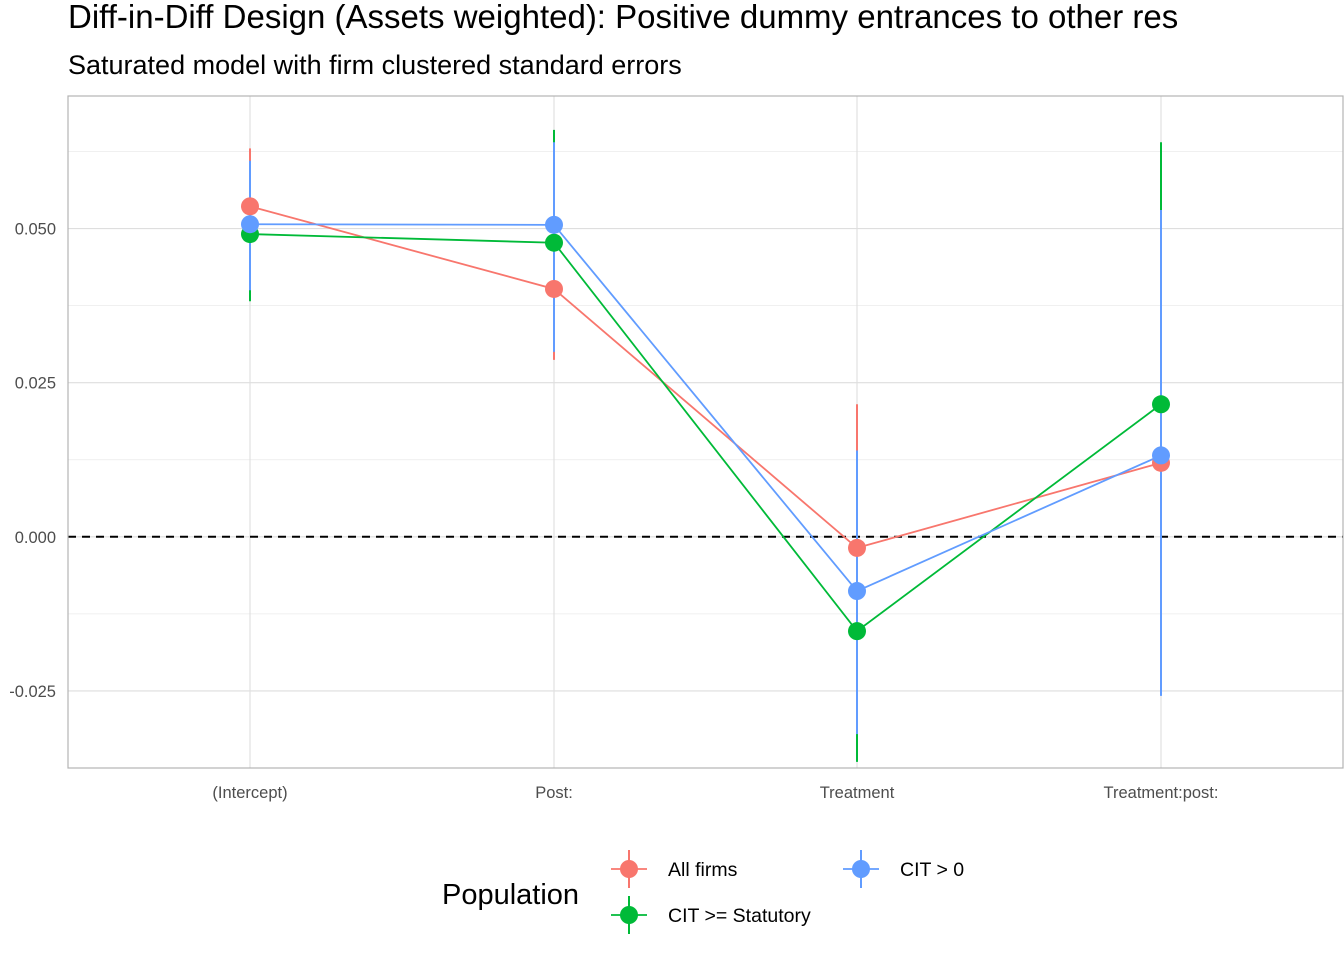 This screenshot has width=1344, height=960. Describe the element at coordinates (1161, 793) in the screenshot. I see `x-tick-label: Treatment:post:` at that location.